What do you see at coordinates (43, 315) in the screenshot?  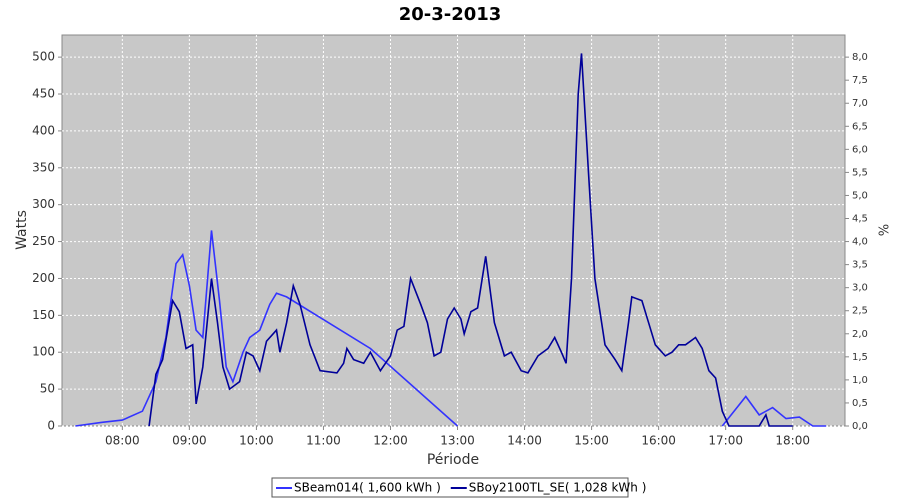 I see `y-tick-label: 150` at bounding box center [43, 315].